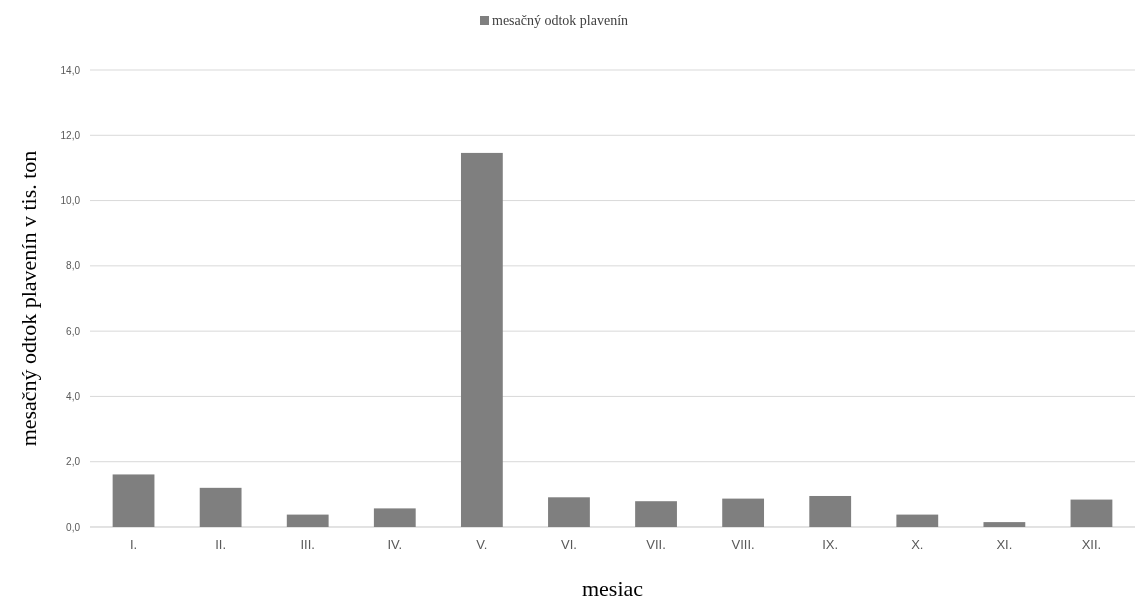 The image size is (1145, 608). I want to click on y-tick-label: 8,0, so click(73, 266).